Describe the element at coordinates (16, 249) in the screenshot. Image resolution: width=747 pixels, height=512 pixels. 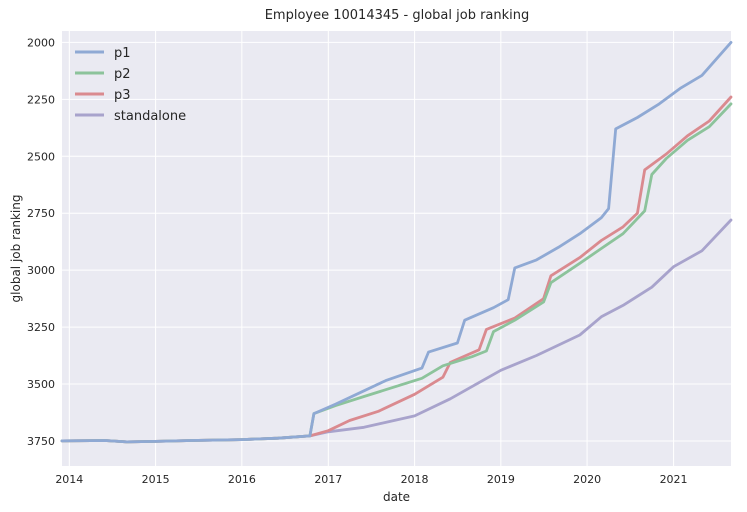
I see `y-axis-label: global job ranking` at that location.